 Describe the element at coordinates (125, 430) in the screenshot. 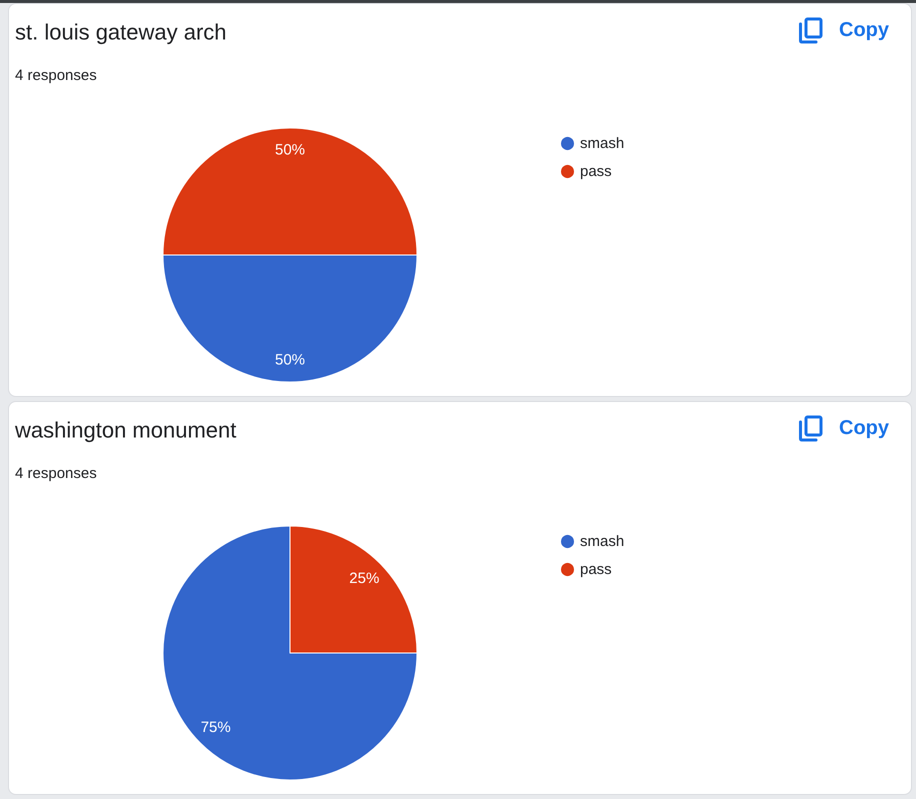

I see `chart-title: washington monument` at that location.